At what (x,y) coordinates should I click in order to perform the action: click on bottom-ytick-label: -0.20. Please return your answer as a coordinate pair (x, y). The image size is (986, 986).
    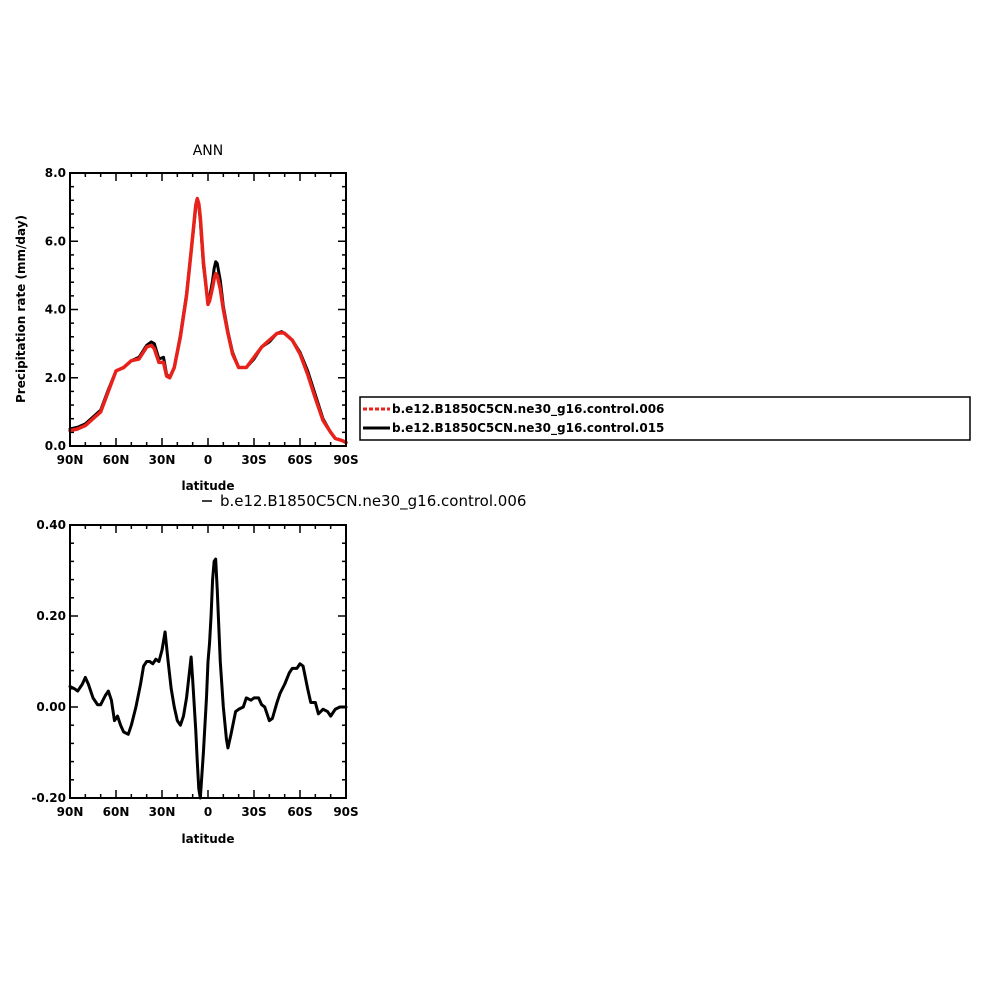
    Looking at the image, I should click on (48, 798).